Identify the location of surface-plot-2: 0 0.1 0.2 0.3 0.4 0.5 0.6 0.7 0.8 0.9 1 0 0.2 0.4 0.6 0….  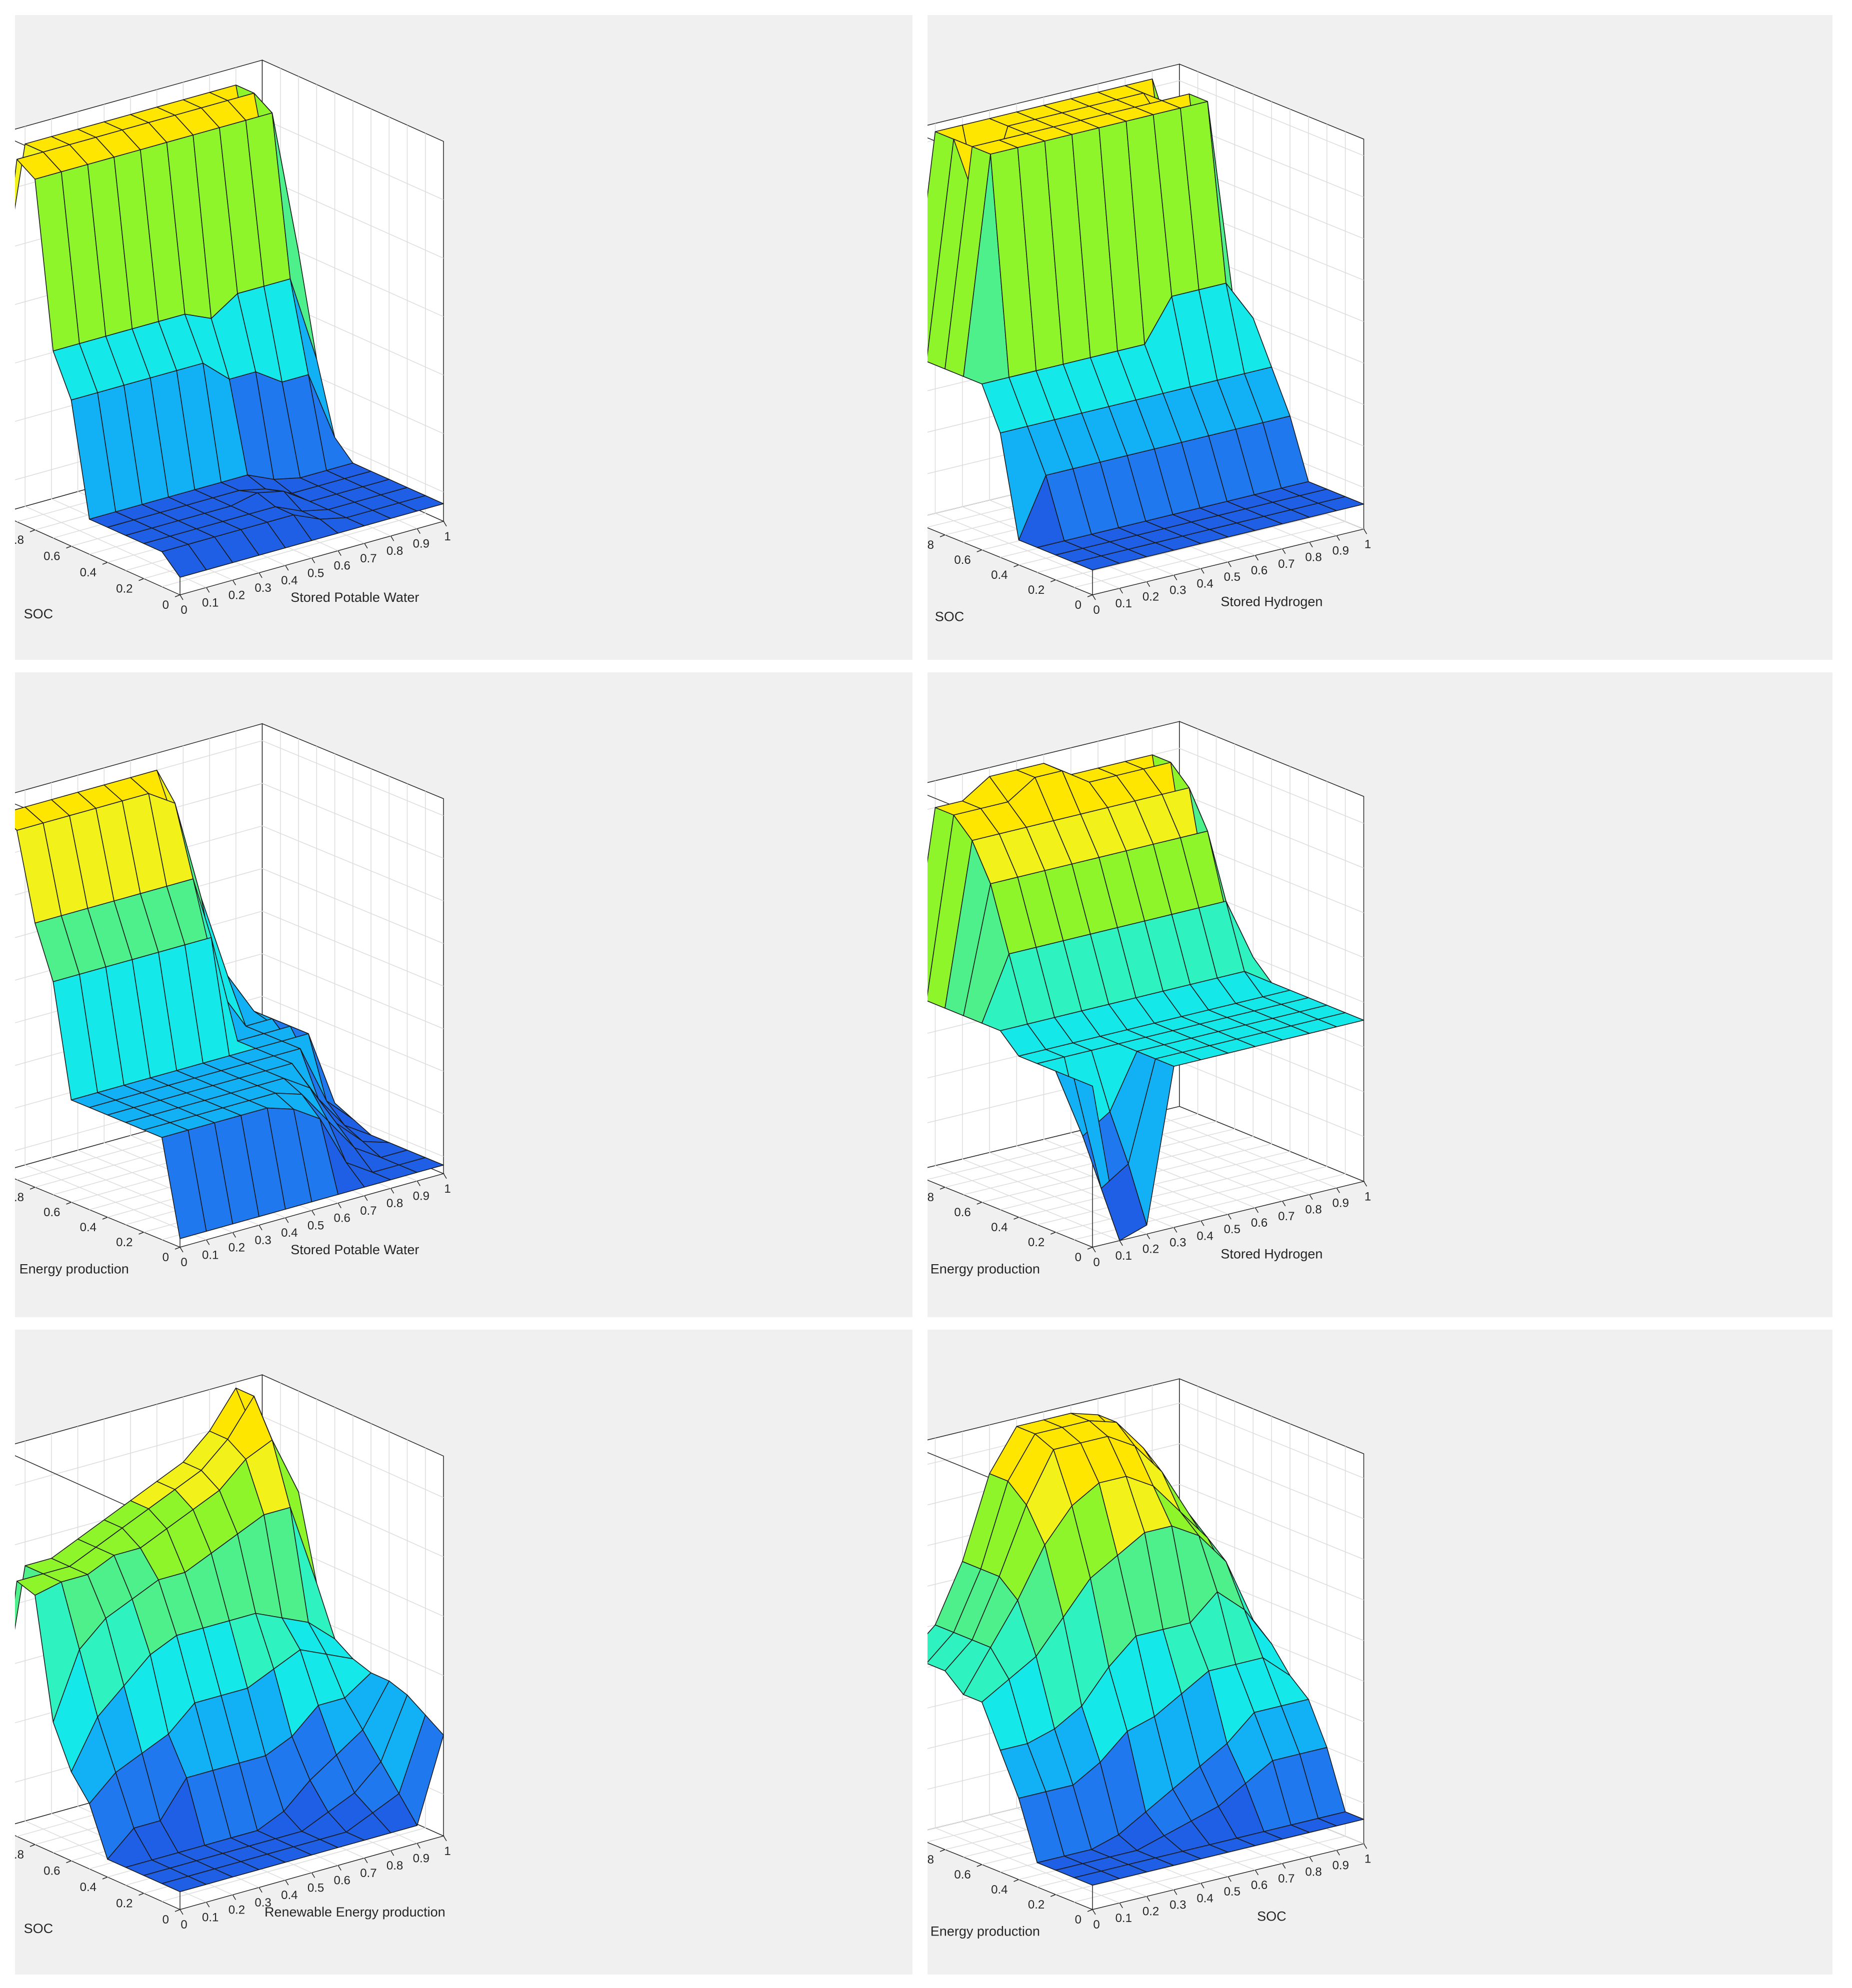
(1149, 343).